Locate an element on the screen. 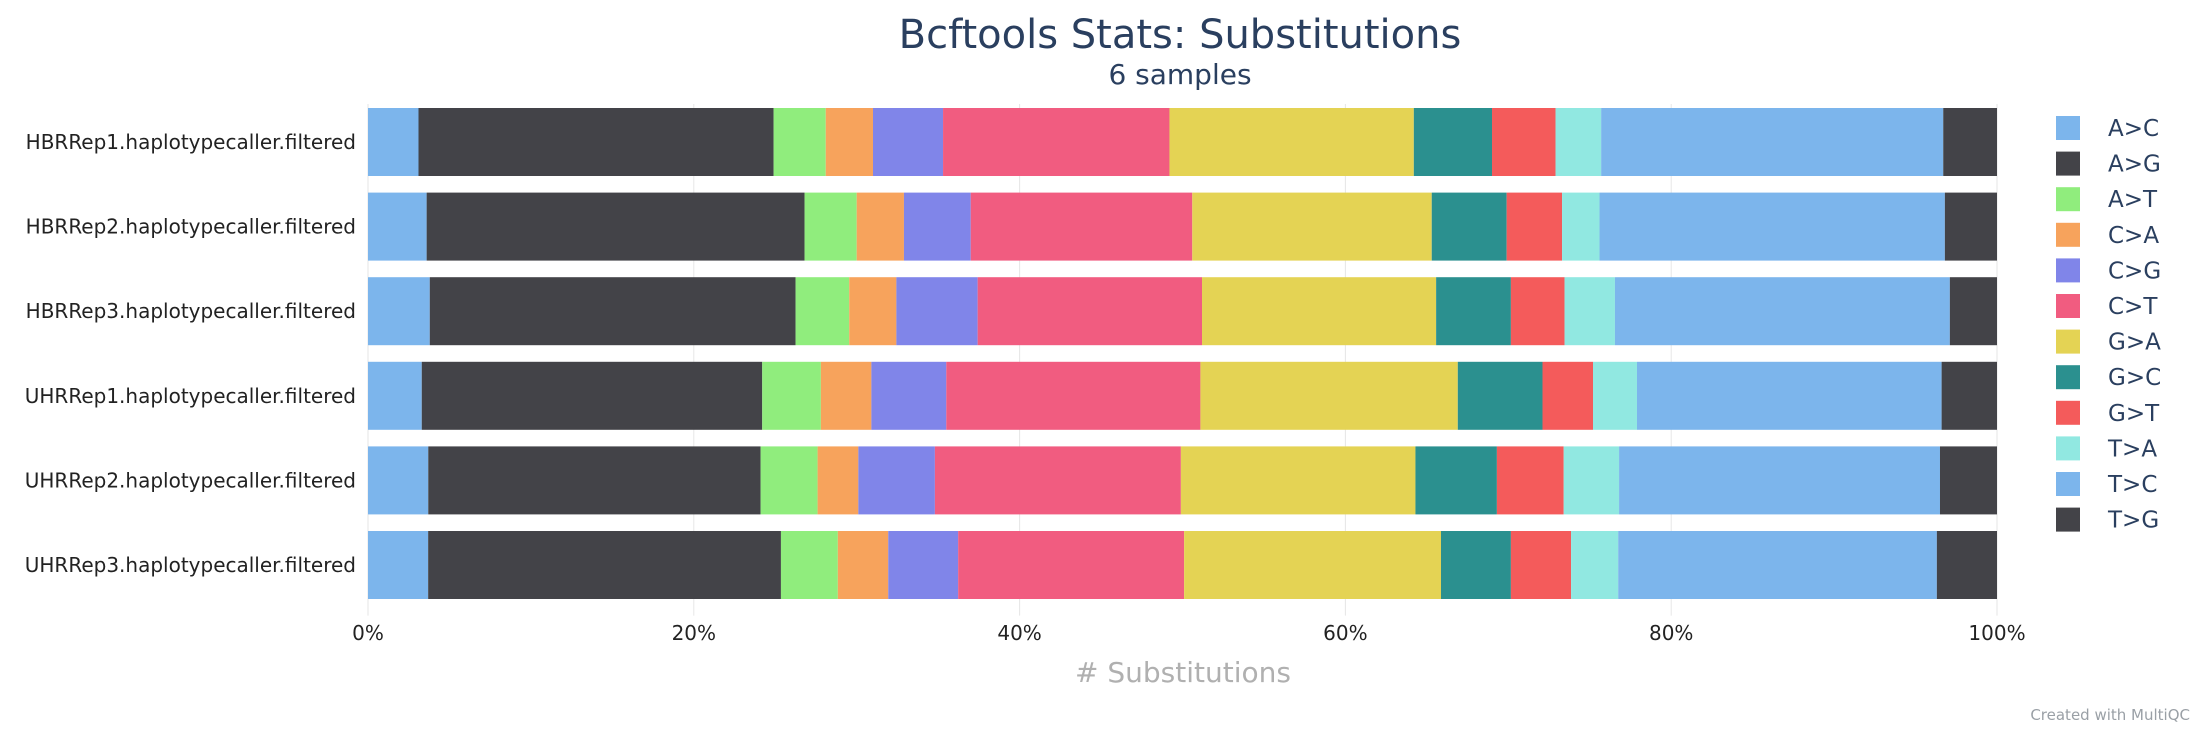  y-tick-label: HBRRep2.haplotypecaller.filtered is located at coordinates (191, 227).